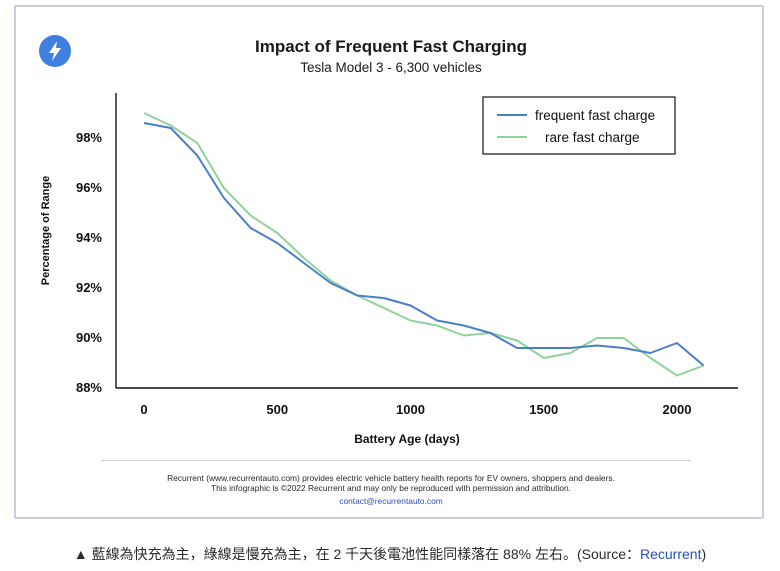 The image size is (780, 571). What do you see at coordinates (391, 46) in the screenshot?
I see `chart-title: Impact of Frequent Fast Charging` at bounding box center [391, 46].